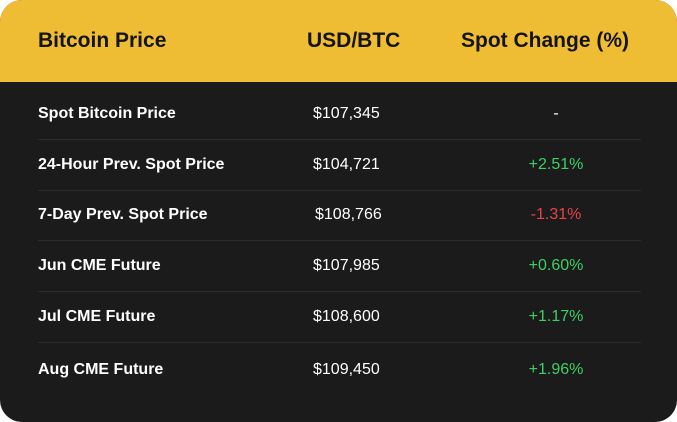  What do you see at coordinates (101, 369) in the screenshot?
I see `row-label: Aug CME Future` at bounding box center [101, 369].